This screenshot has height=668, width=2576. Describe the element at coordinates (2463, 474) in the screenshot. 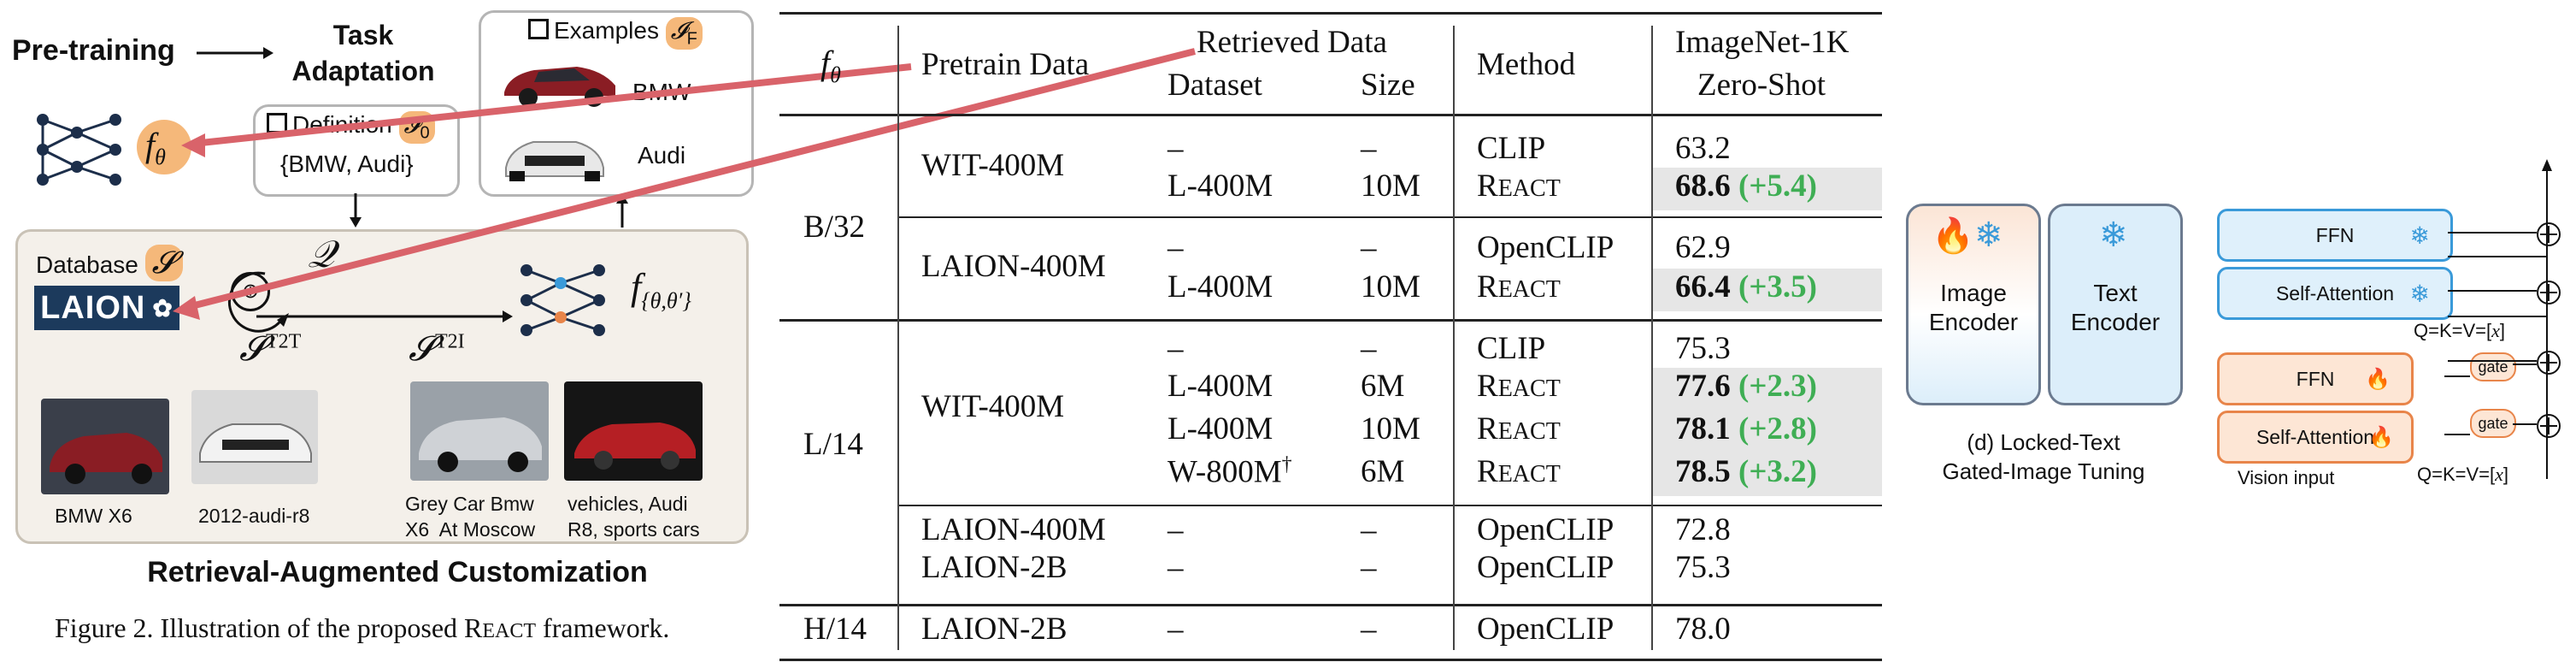

I see `qkv-label-bottom: Q=K=V=[x]` at that location.